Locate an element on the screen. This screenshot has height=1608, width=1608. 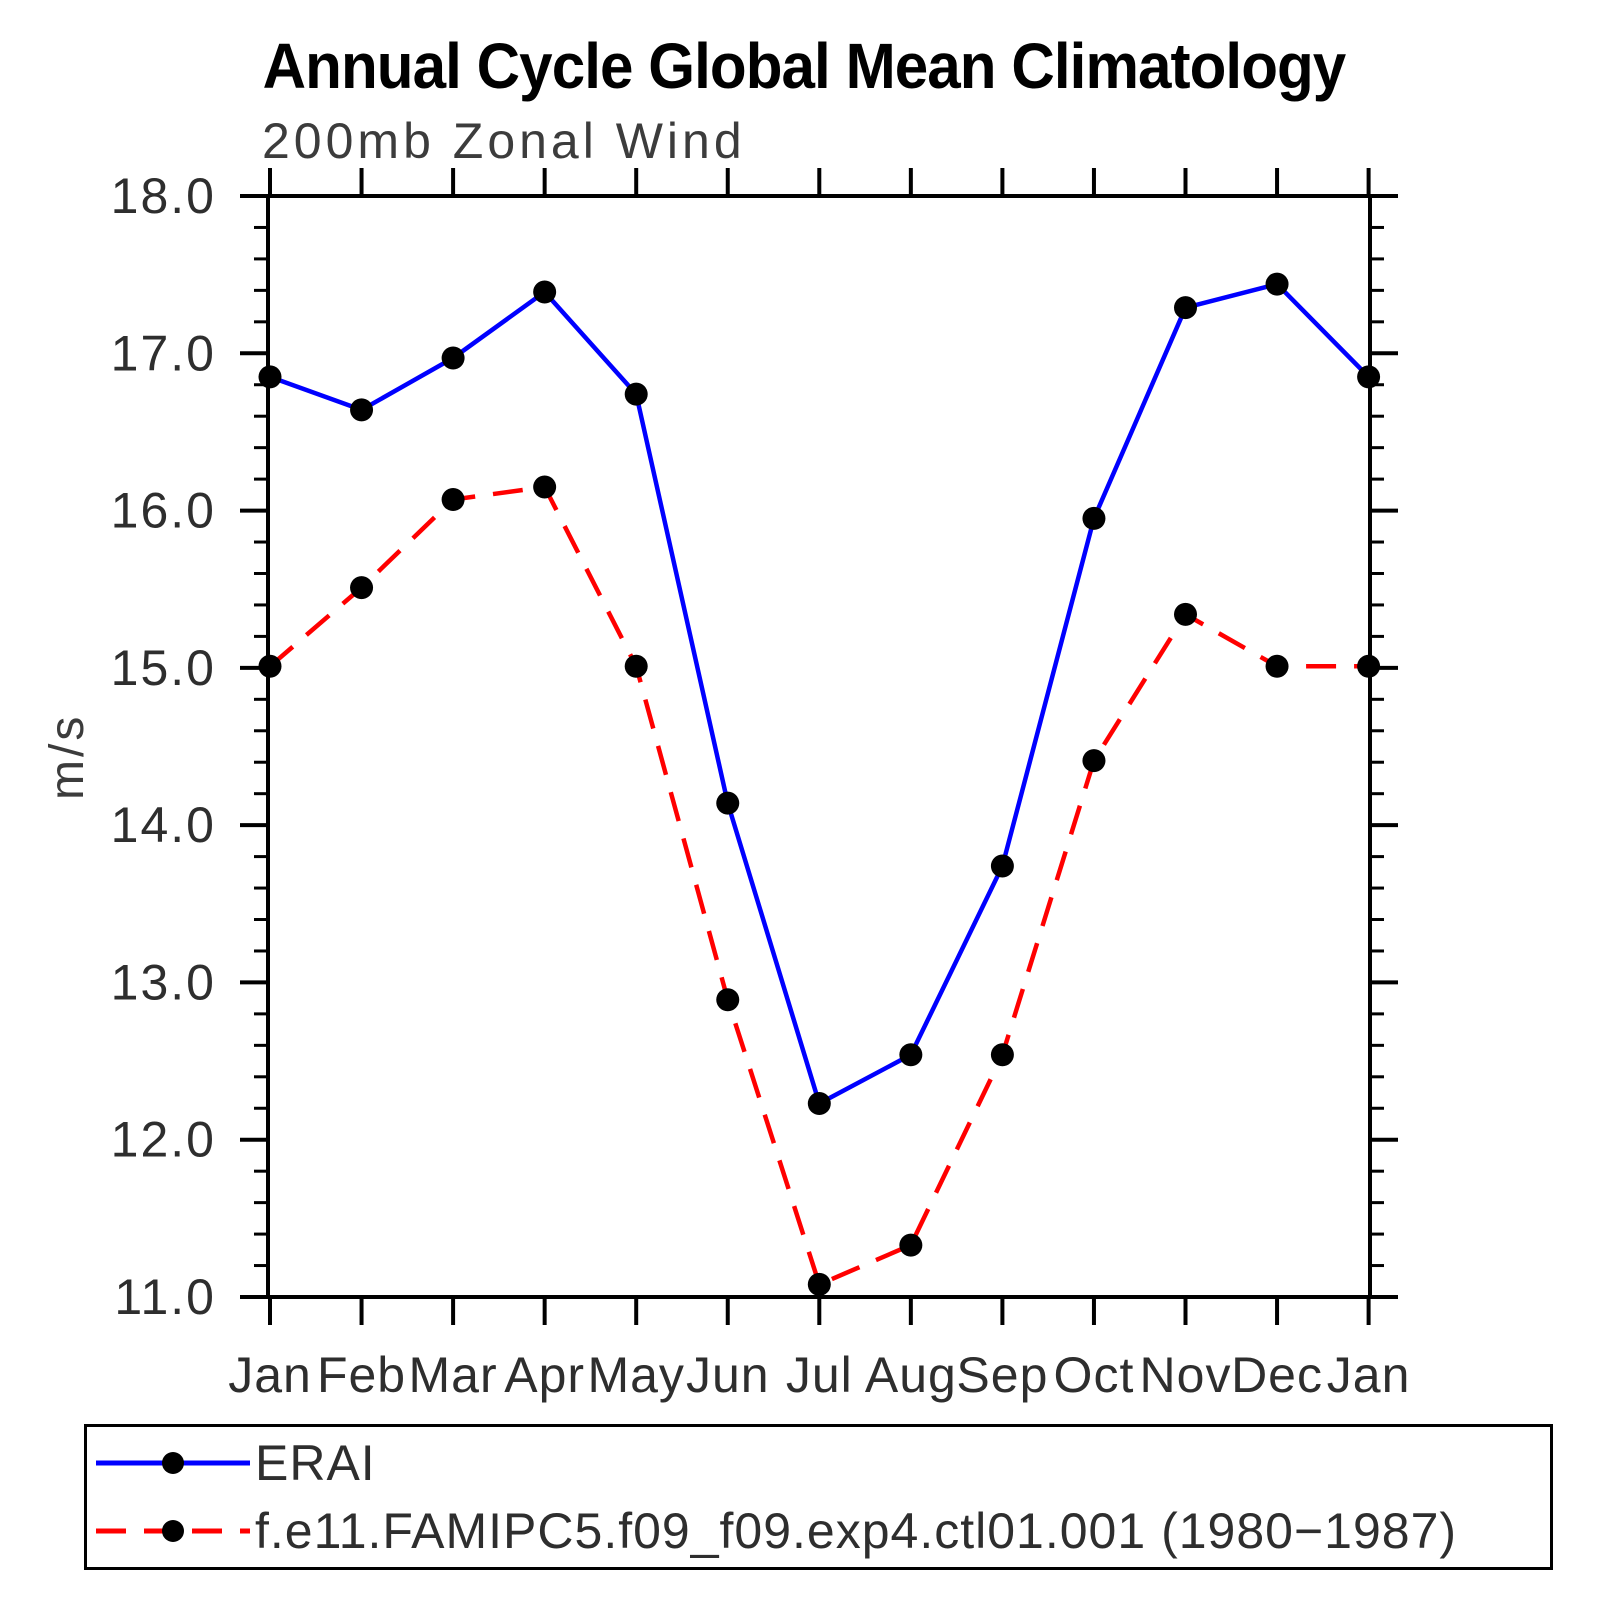
x-tick-label: Oct is located at coordinates (1094, 1375).